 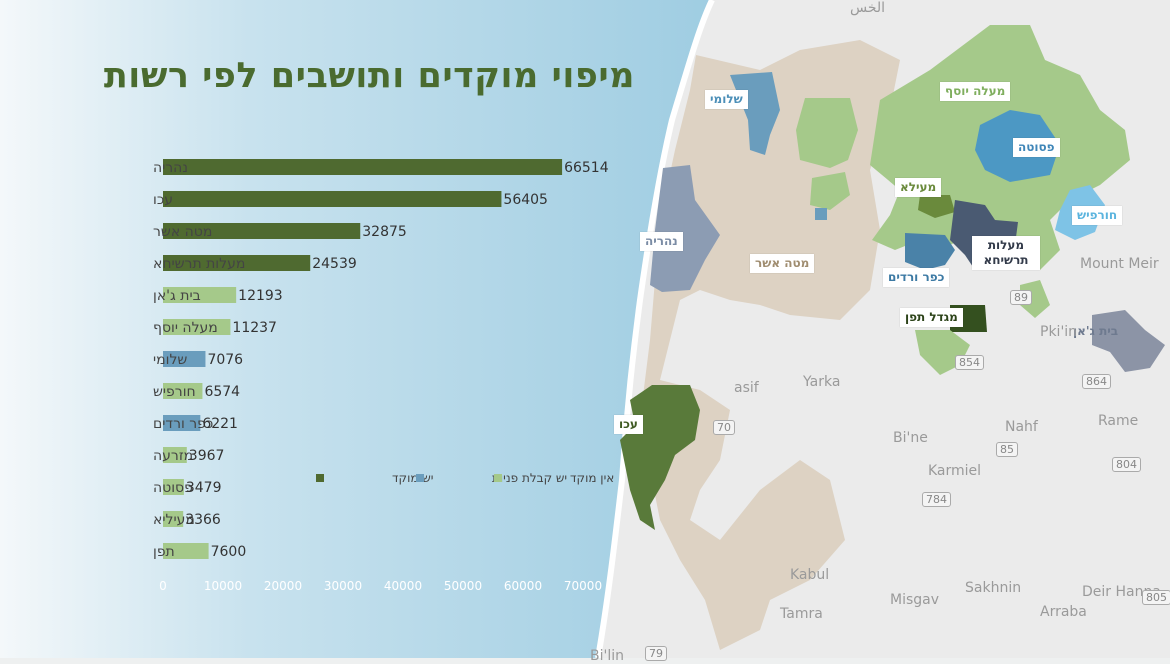 I want to click on map-label-maalot: מעלות תרשיחא, so click(x=1006, y=253).